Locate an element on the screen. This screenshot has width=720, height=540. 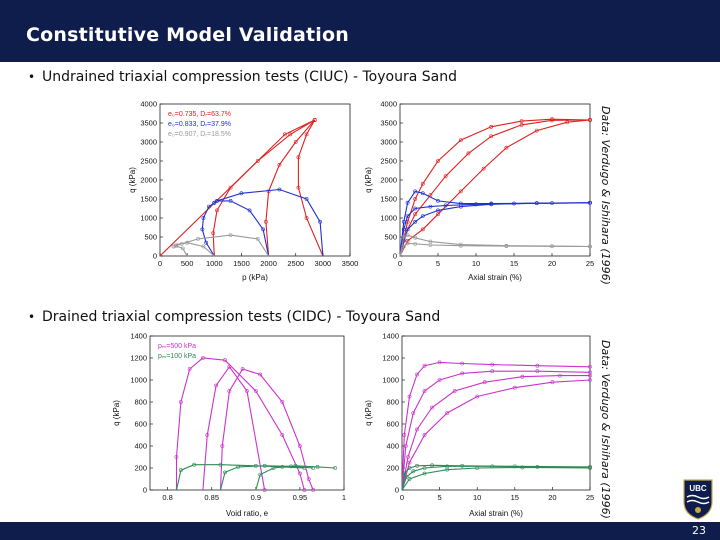
y-tick-label: 3000 is located at coordinates (388, 142).